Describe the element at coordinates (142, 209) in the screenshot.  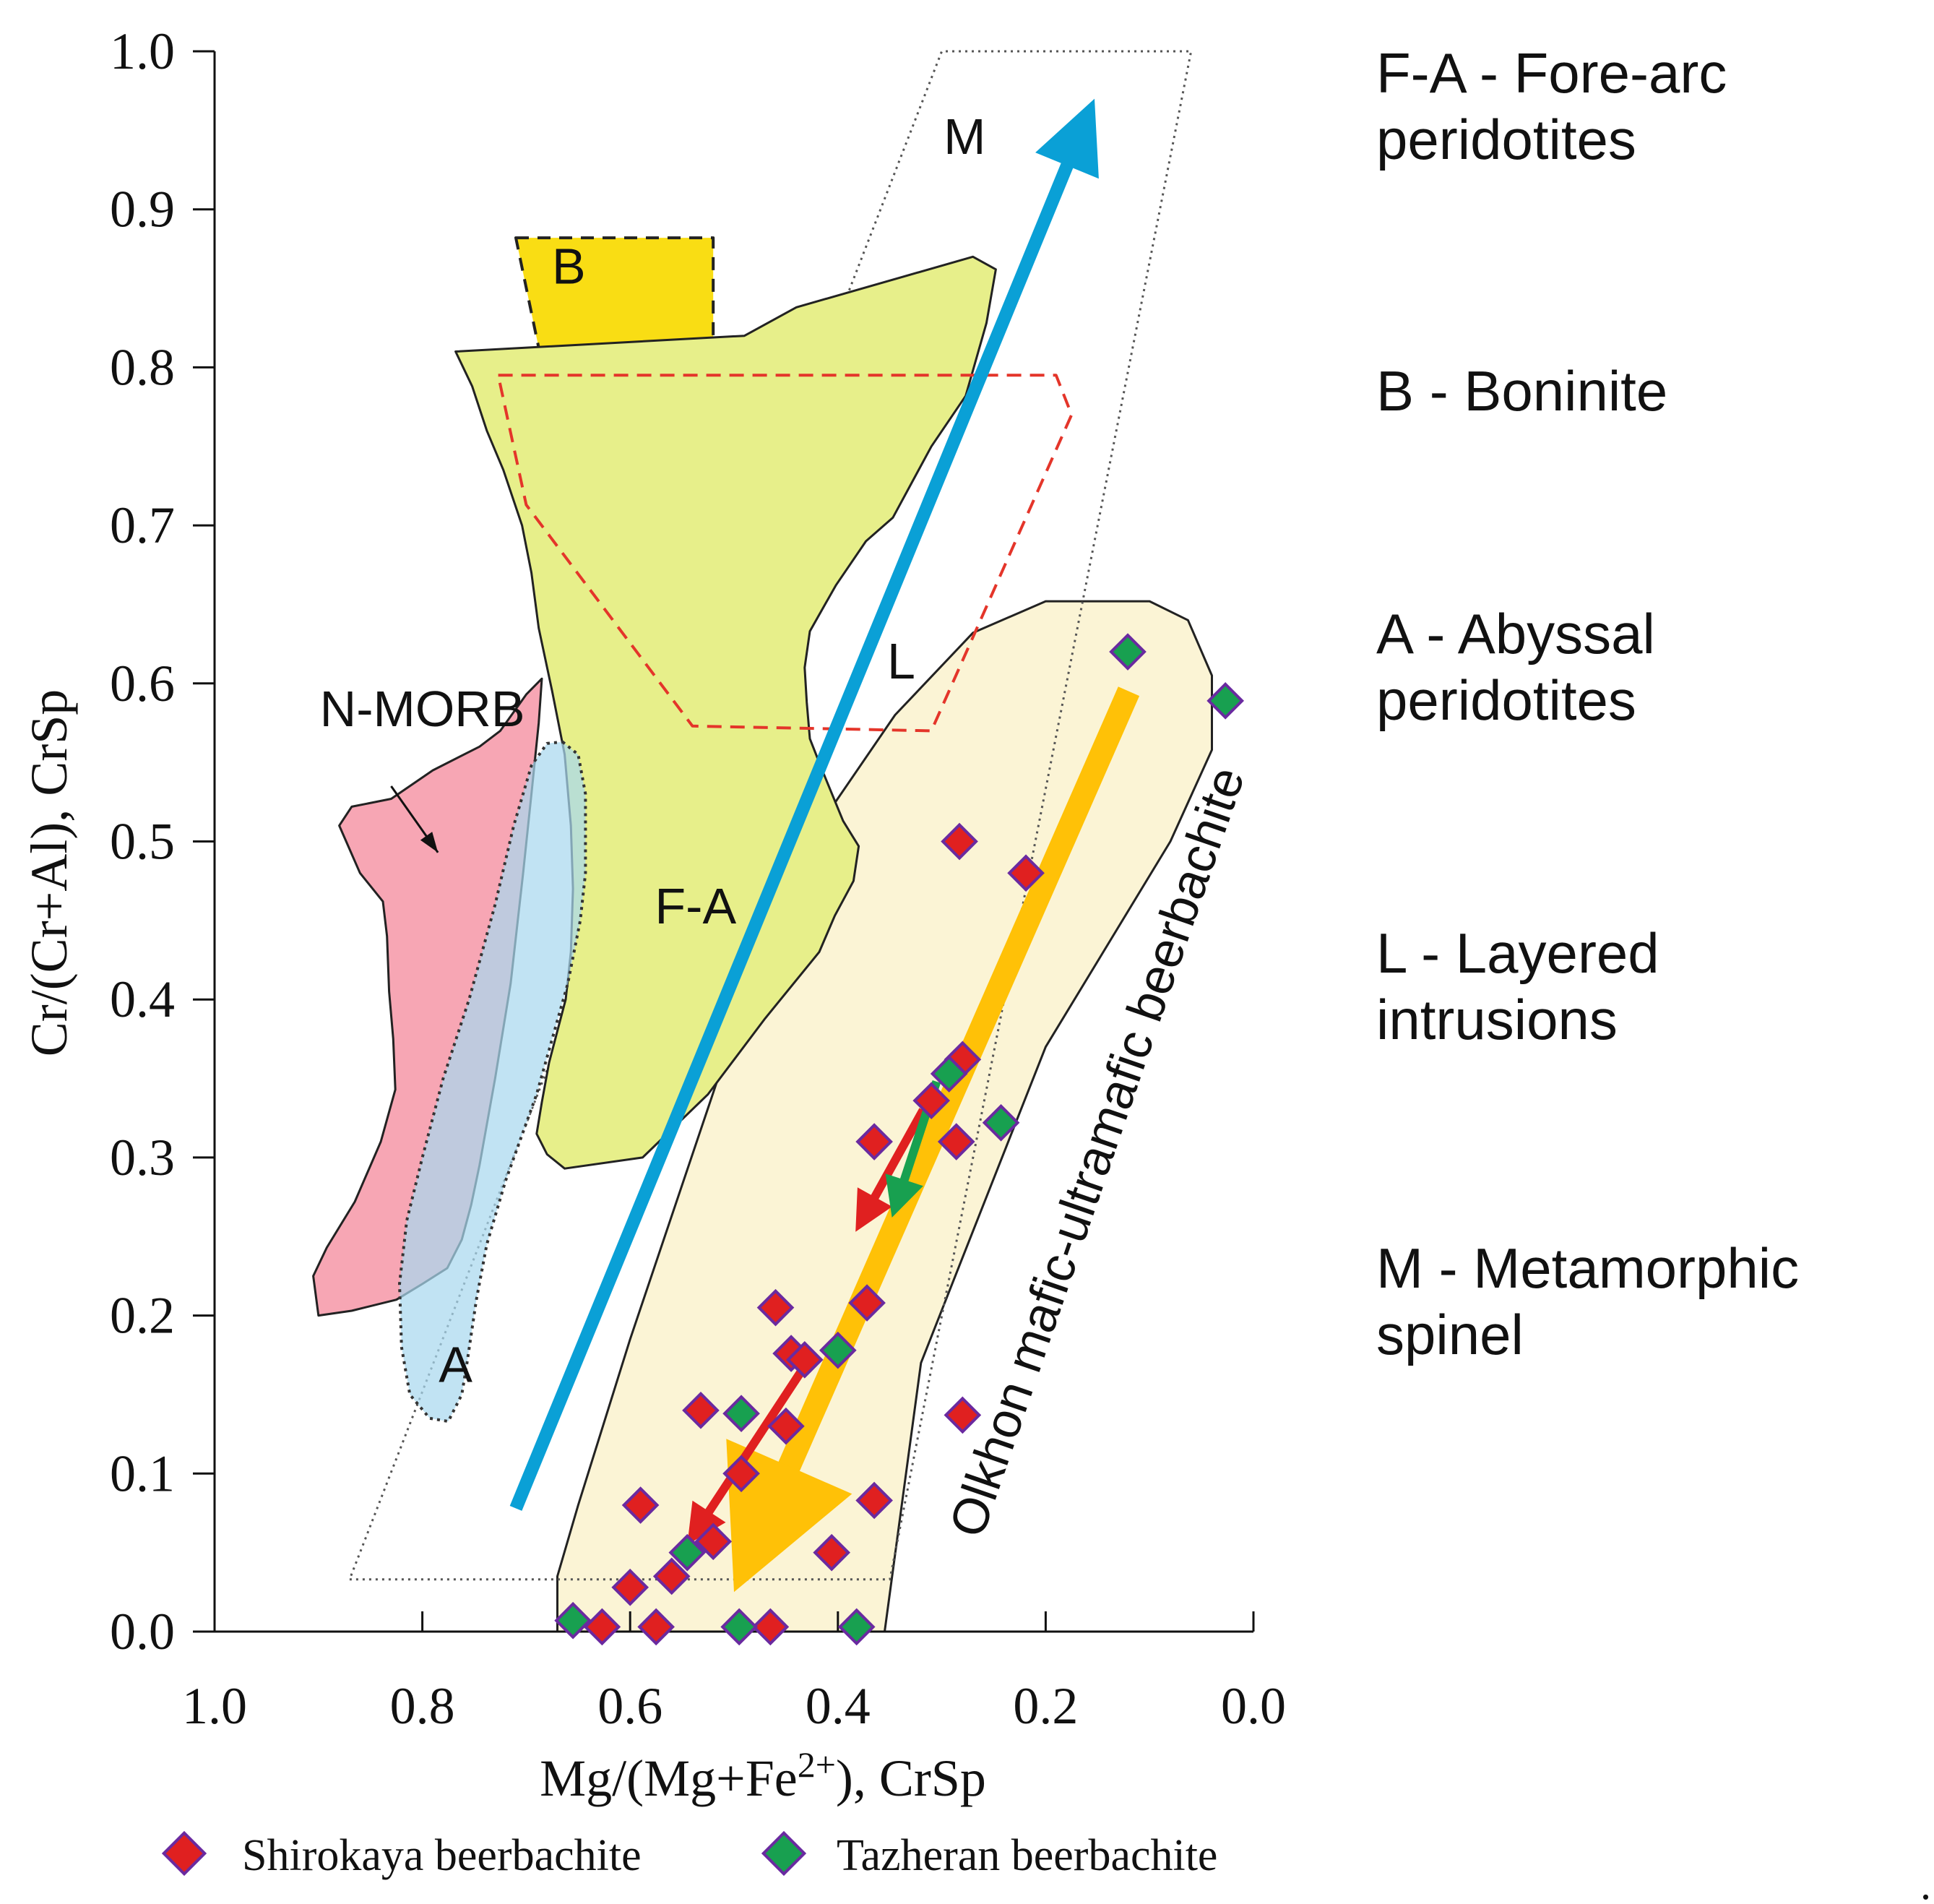
I see `y-tick-label: 0.9` at that location.